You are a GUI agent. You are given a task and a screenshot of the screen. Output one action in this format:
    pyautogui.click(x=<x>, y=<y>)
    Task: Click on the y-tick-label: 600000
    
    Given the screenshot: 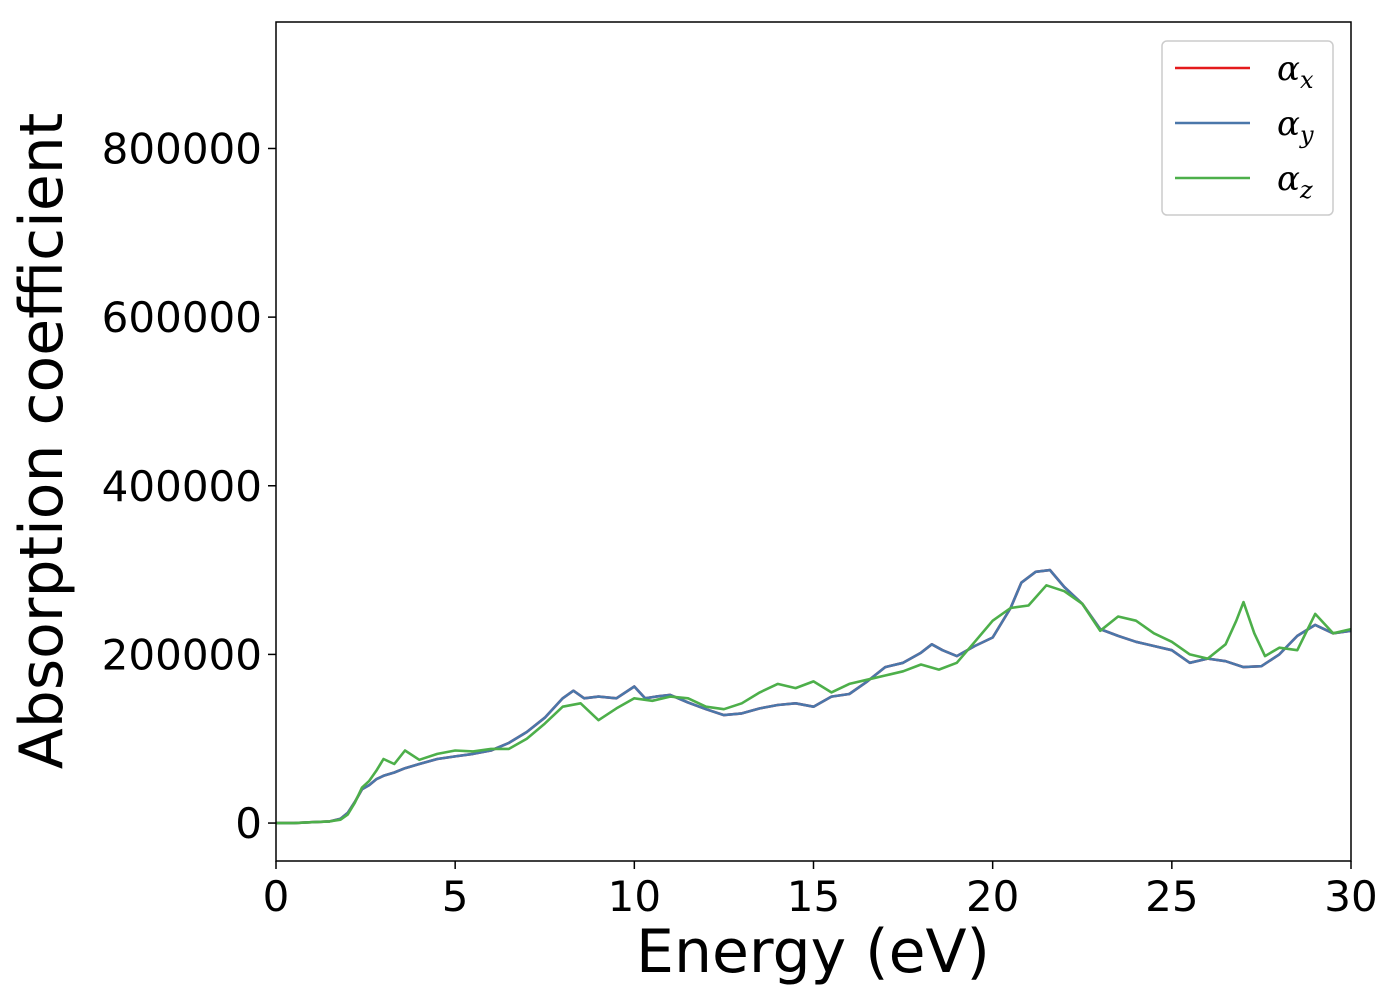 What is the action you would take?
    pyautogui.click(x=182, y=317)
    